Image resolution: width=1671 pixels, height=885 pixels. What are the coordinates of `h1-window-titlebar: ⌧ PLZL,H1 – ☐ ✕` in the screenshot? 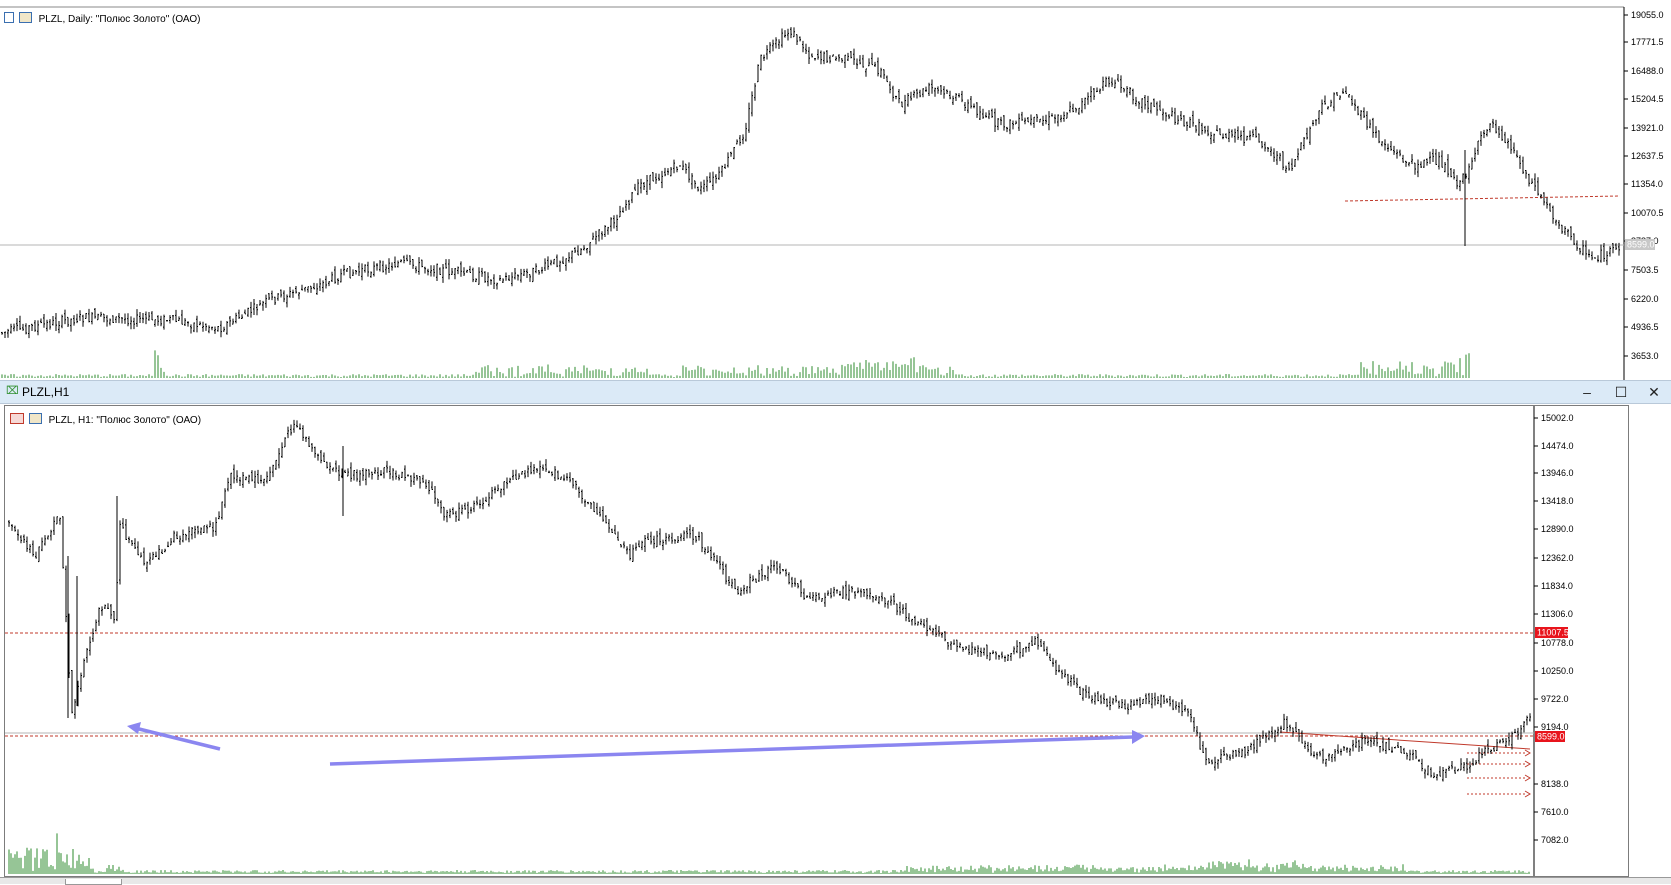 It's located at (835, 392).